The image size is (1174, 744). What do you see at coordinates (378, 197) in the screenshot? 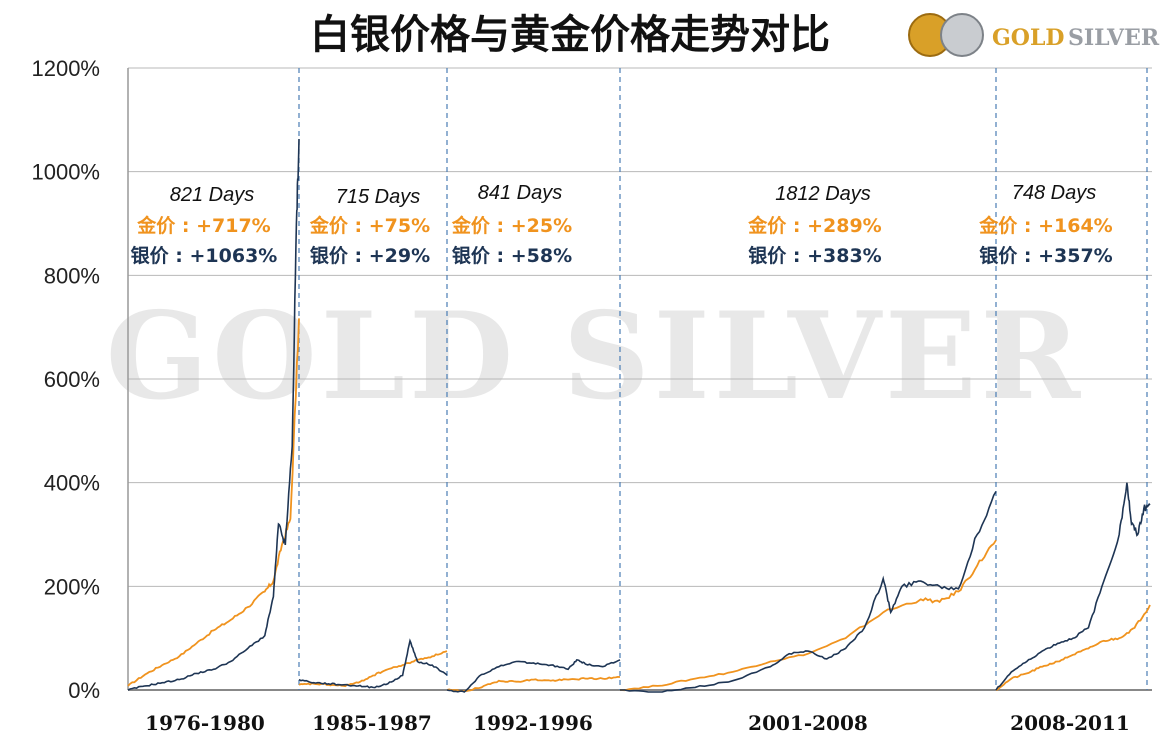
I see `period-days-label: 715 Days` at bounding box center [378, 197].